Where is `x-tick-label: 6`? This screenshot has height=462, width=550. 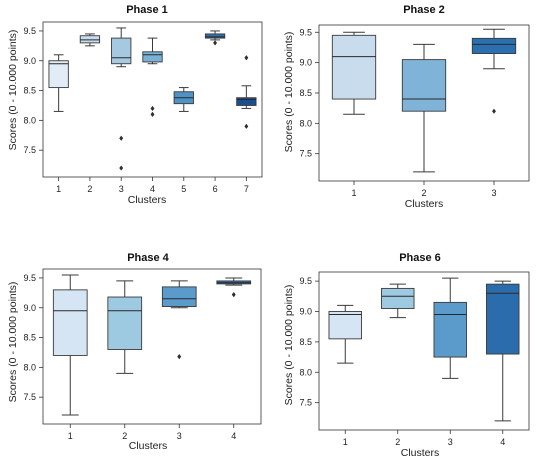
x-tick-label: 6 is located at coordinates (215, 189).